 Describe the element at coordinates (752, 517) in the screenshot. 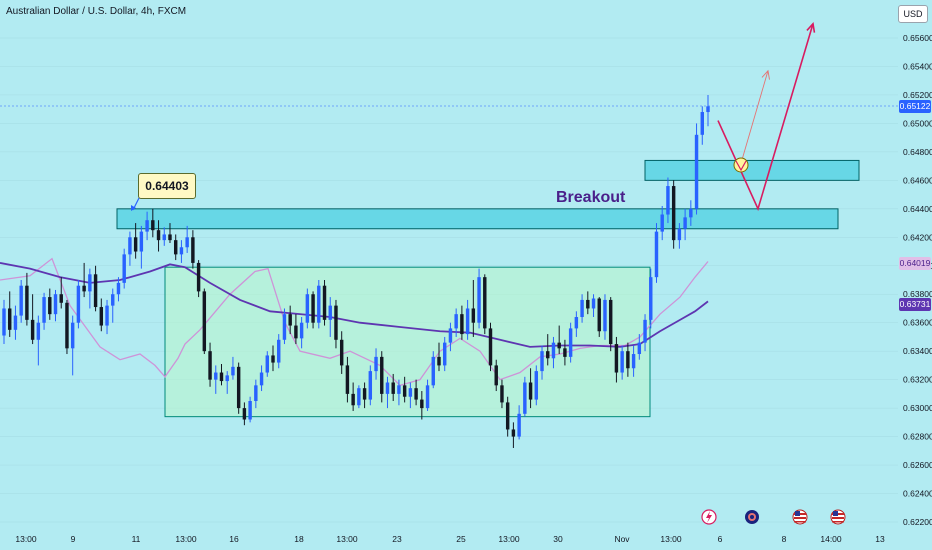

I see `globe-event-icon` at that location.